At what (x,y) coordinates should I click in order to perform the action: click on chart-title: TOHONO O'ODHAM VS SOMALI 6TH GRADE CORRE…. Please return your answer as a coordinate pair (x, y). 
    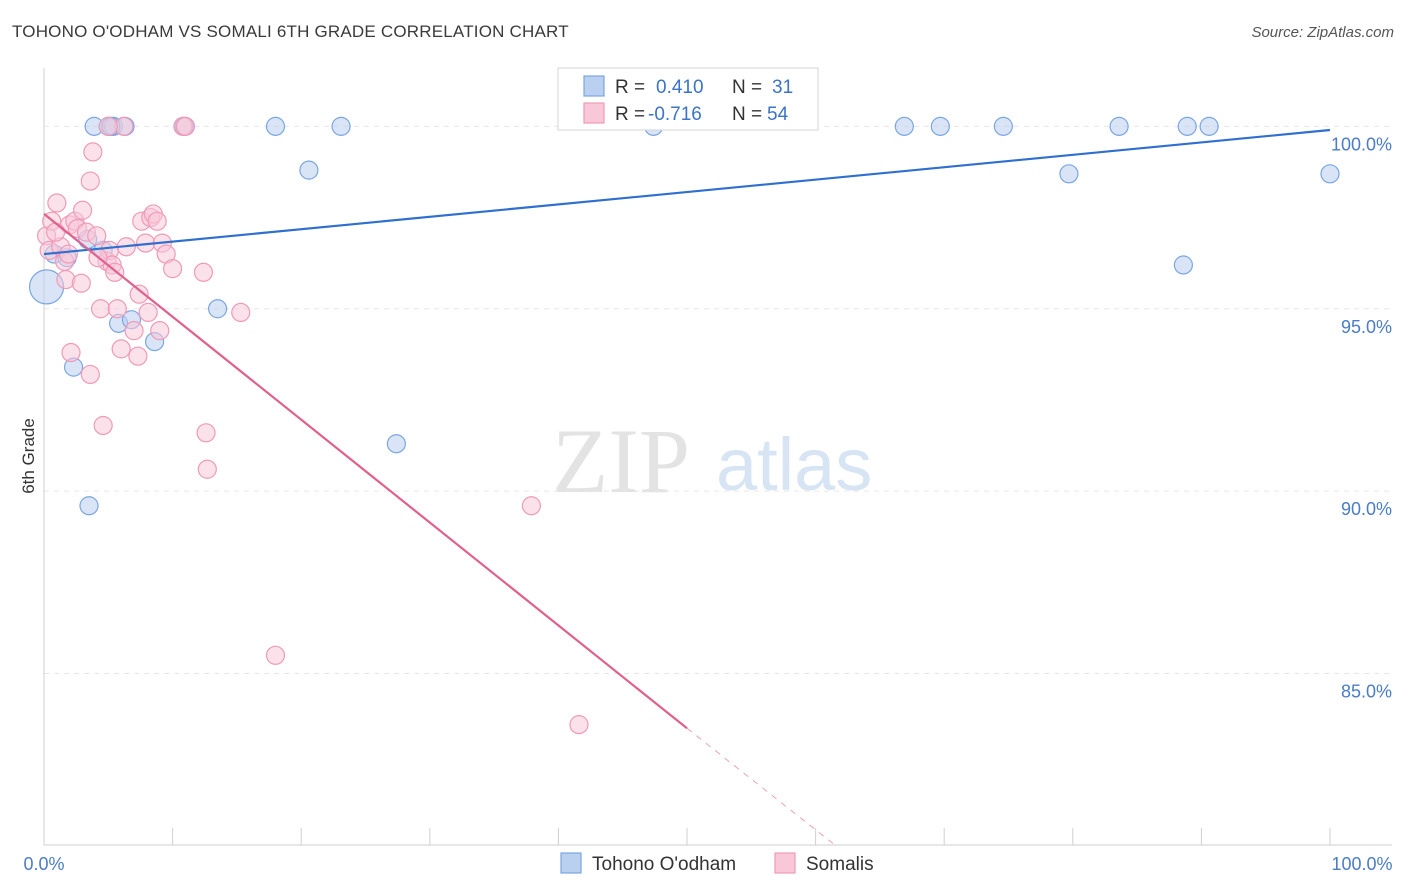
    Looking at the image, I should click on (290, 31).